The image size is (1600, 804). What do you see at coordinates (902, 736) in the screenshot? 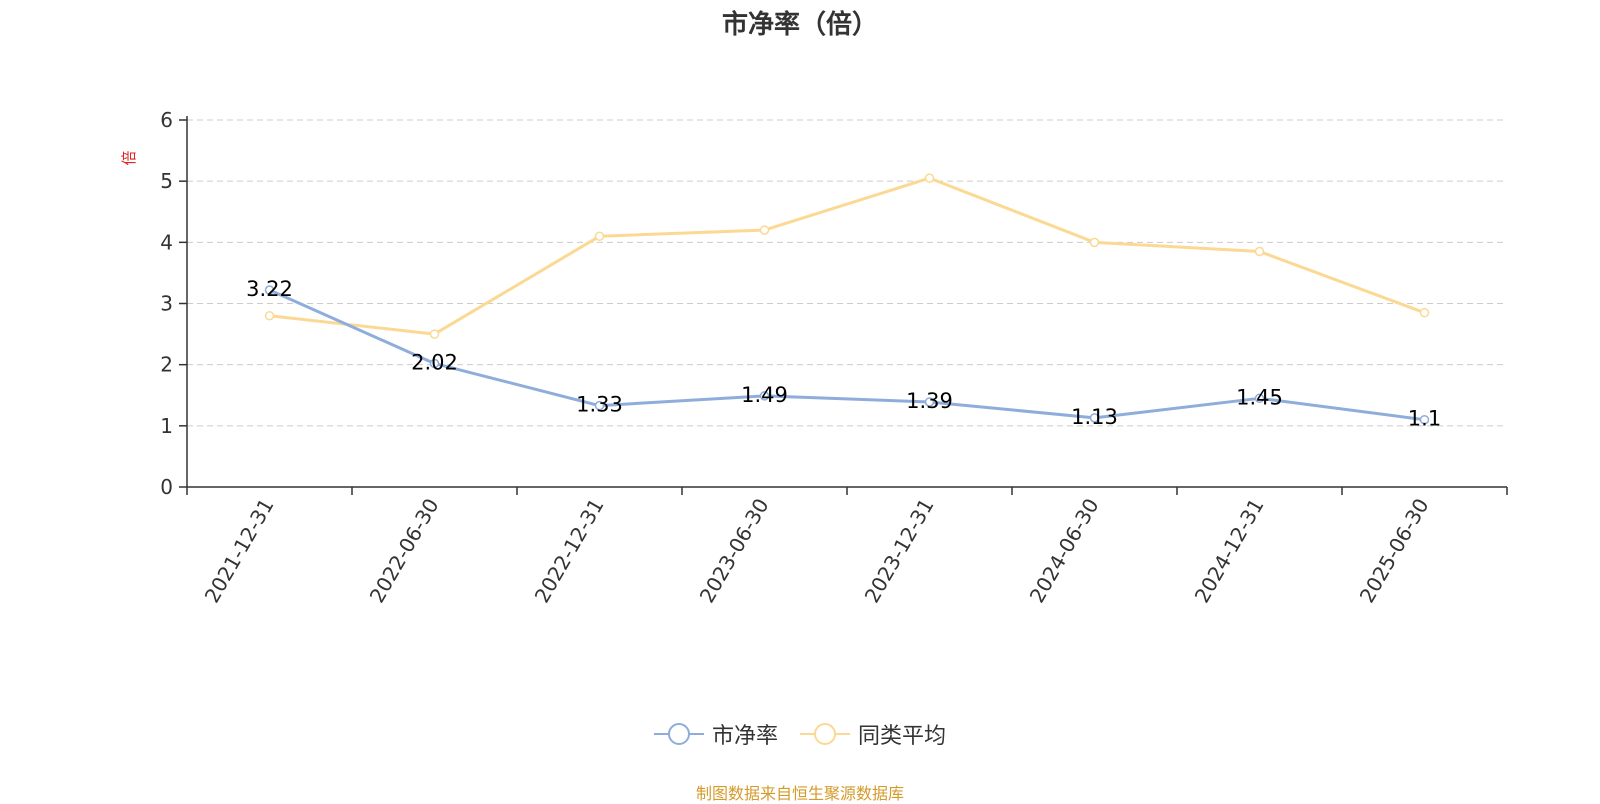
I see `legend-label-peer-average: 同类平均` at bounding box center [902, 736].